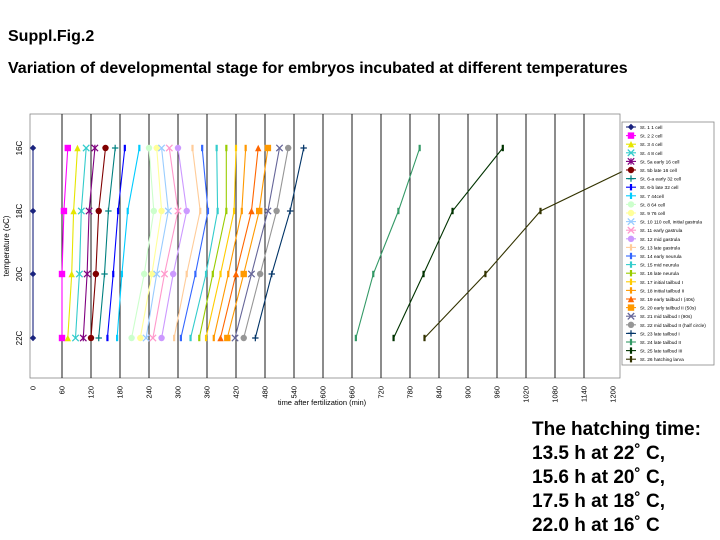  What do you see at coordinates (19, 147) in the screenshot?
I see `y-category-label: 16C` at bounding box center [19, 147].